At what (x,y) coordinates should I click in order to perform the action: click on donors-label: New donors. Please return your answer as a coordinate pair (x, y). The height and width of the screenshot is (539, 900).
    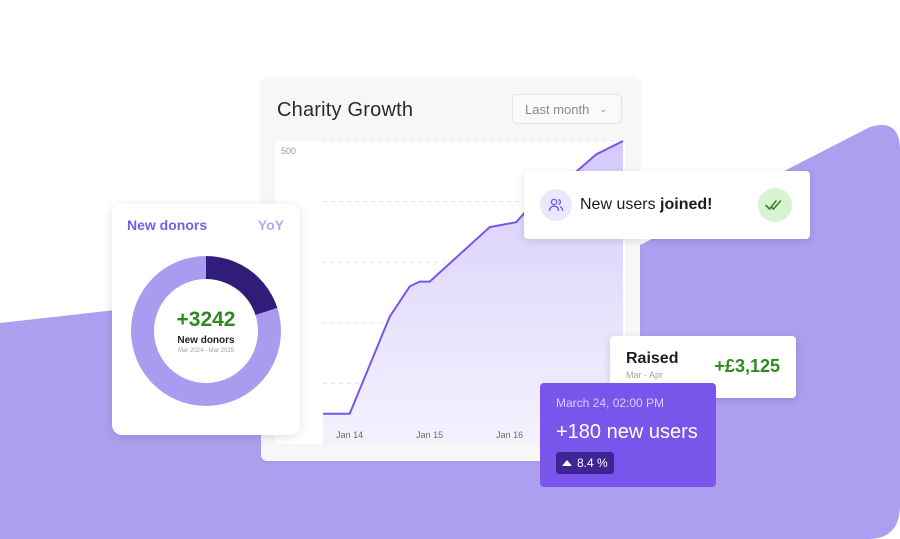
    Looking at the image, I should click on (206, 340).